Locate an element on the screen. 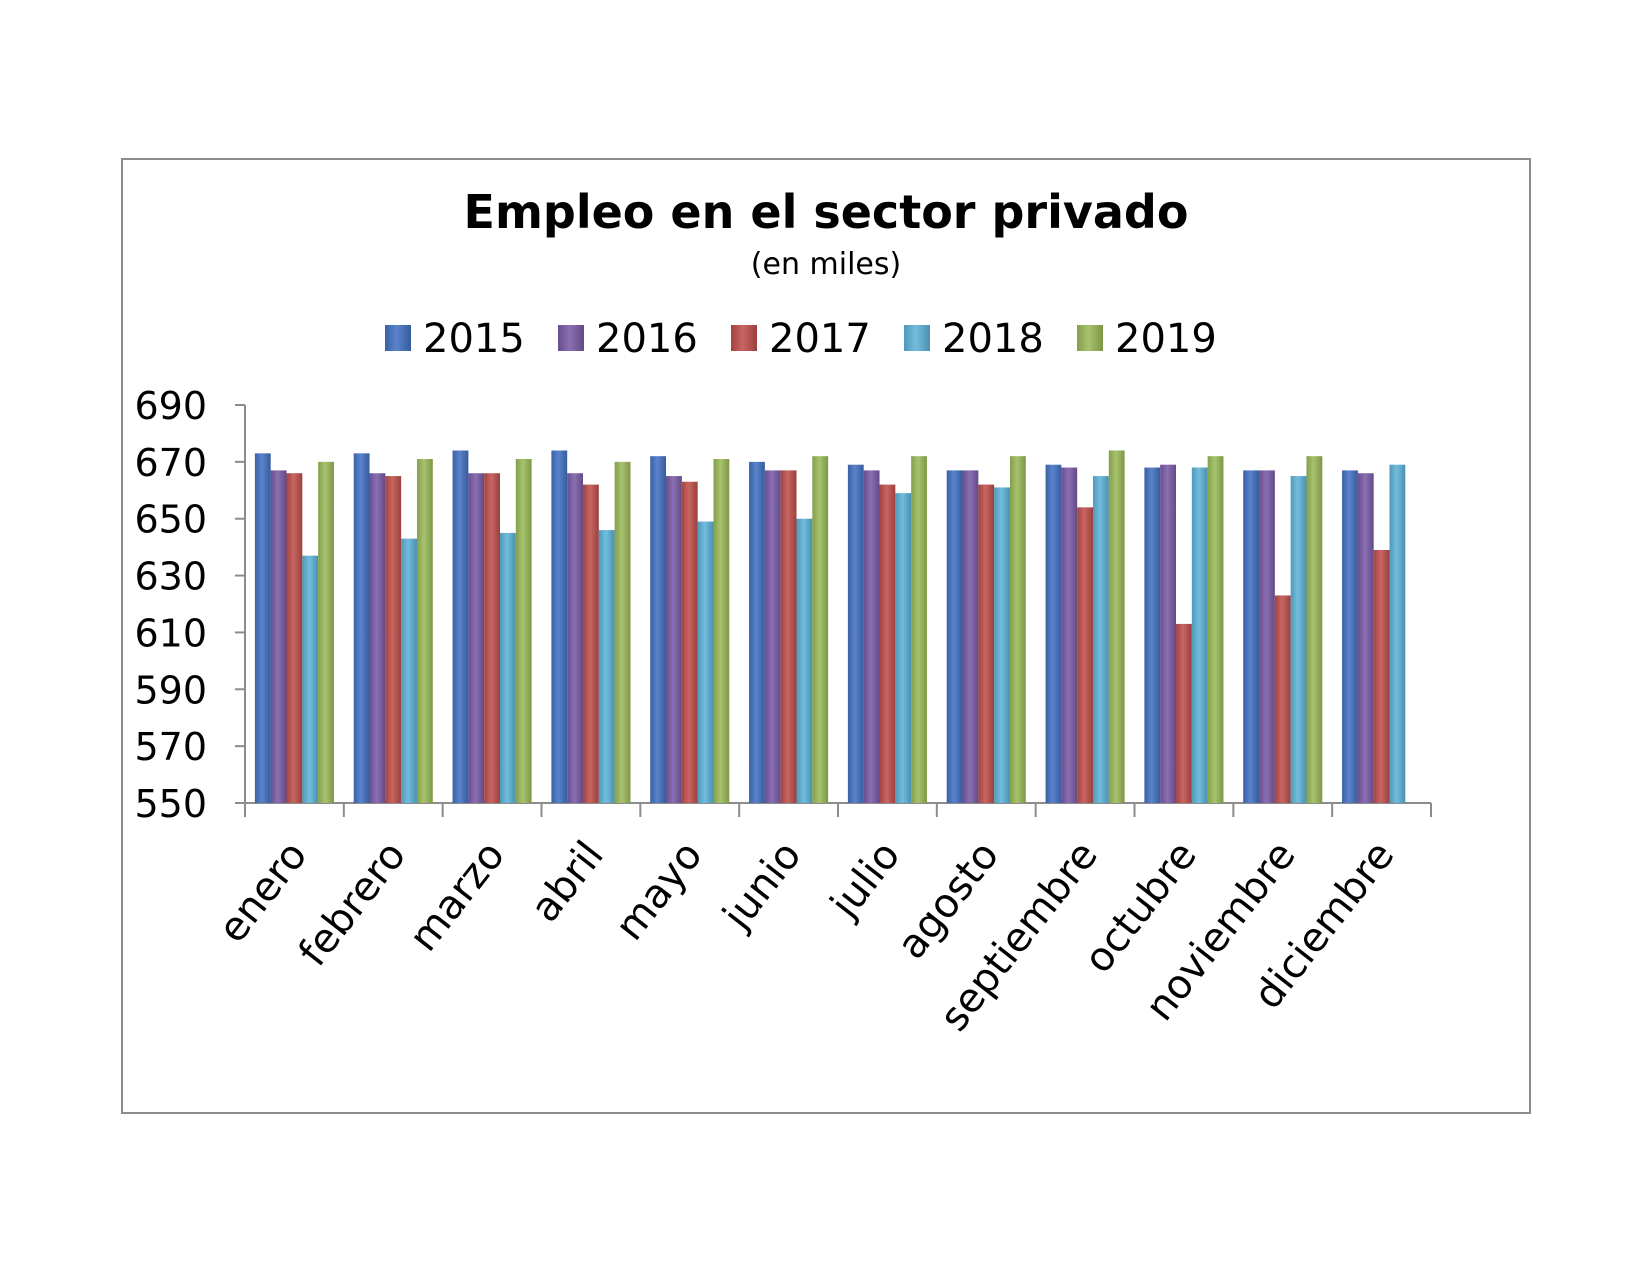 This screenshot has height=1275, width=1650. x-tick-label: junio is located at coordinates (762, 886).